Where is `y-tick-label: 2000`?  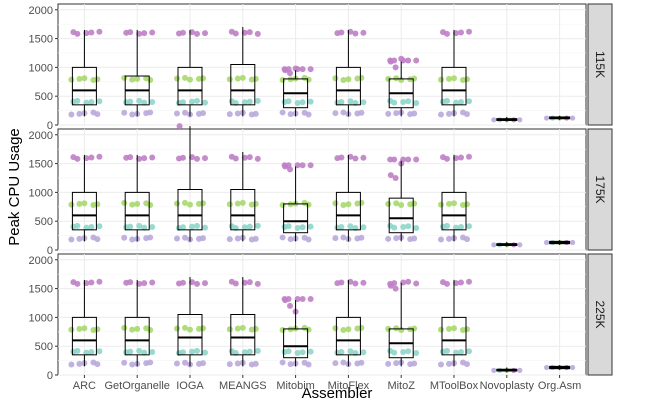
y-tick-label: 2000 is located at coordinates (41, 136).